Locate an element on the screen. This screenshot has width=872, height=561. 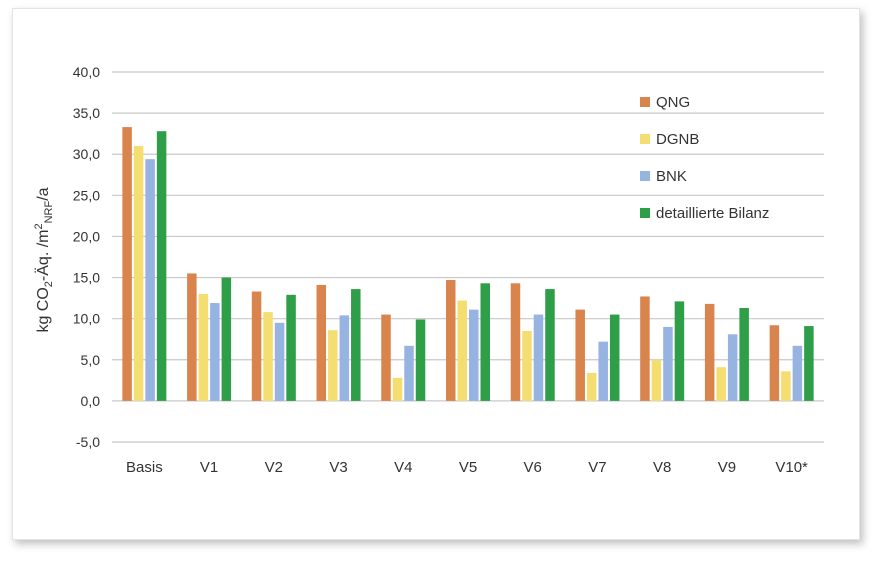
y-tick-label: 30,0 is located at coordinates (86, 154).